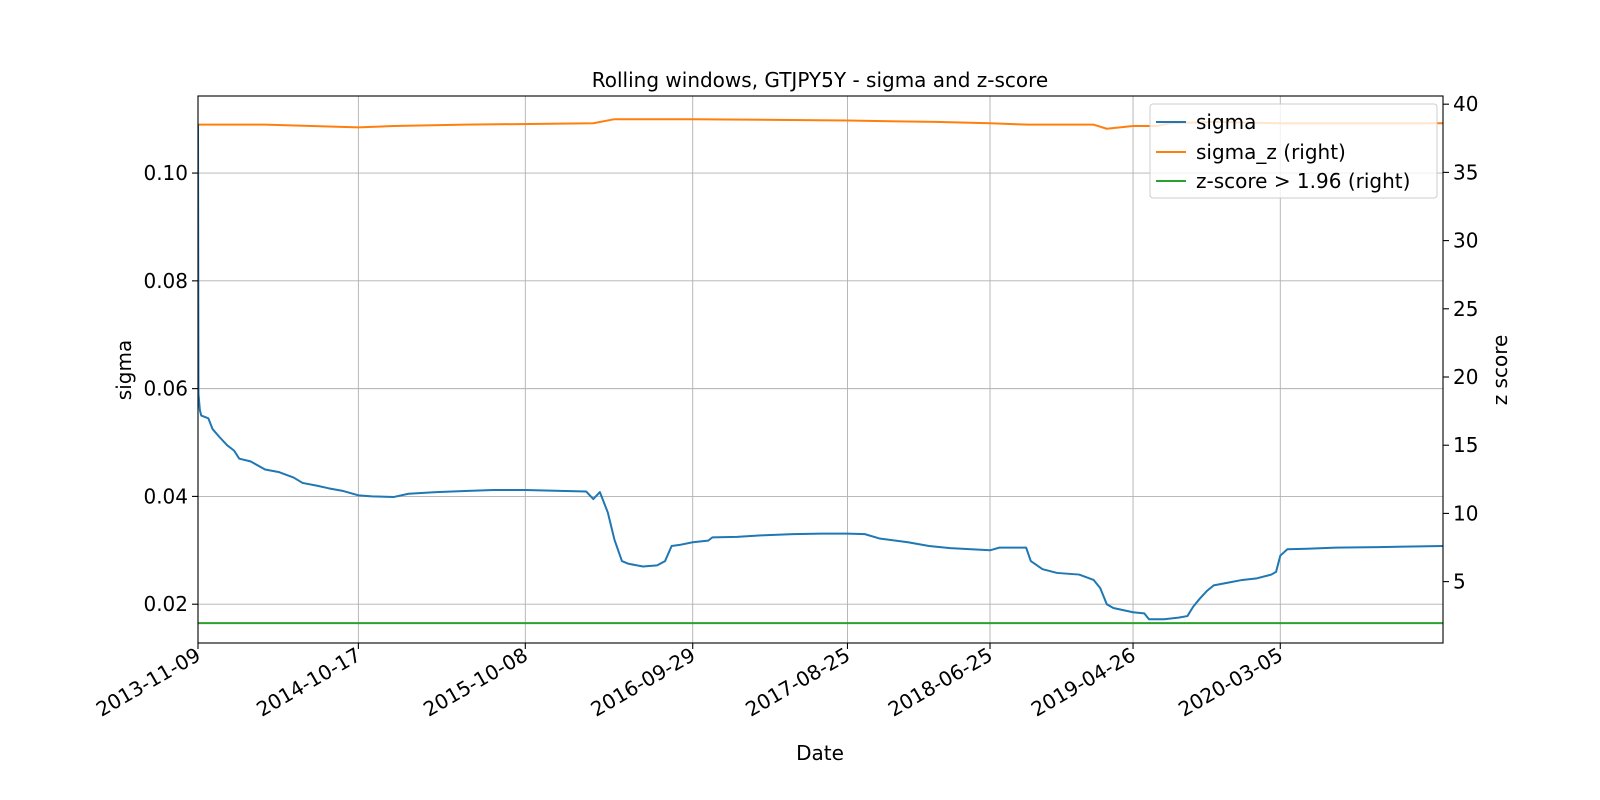 The width and height of the screenshot is (1600, 800). What do you see at coordinates (148, 682) in the screenshot?
I see `x-tick-label: 2013-11-09` at bounding box center [148, 682].